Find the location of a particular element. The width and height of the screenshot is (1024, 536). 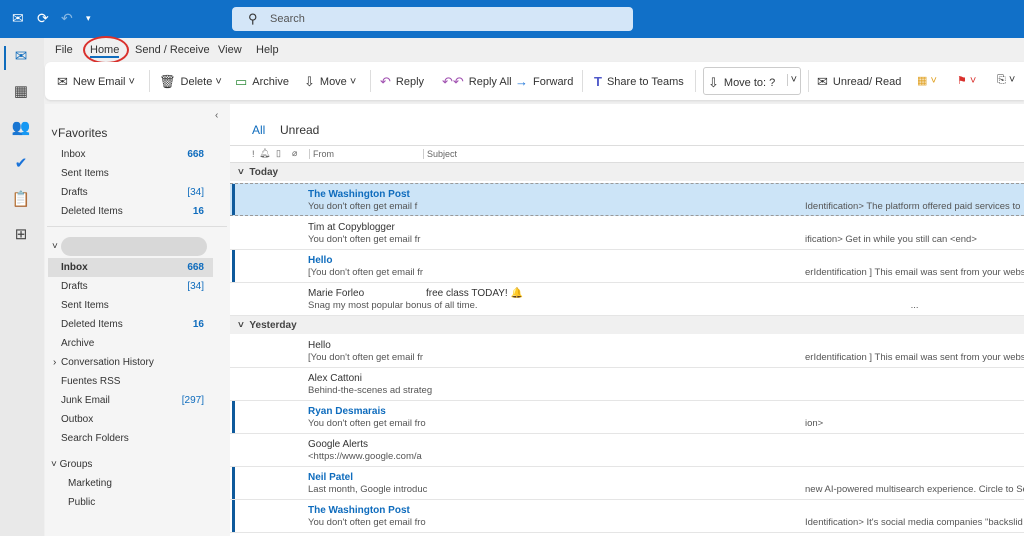

outlook-logo-icon: ✉ is located at coordinates (18, 18).